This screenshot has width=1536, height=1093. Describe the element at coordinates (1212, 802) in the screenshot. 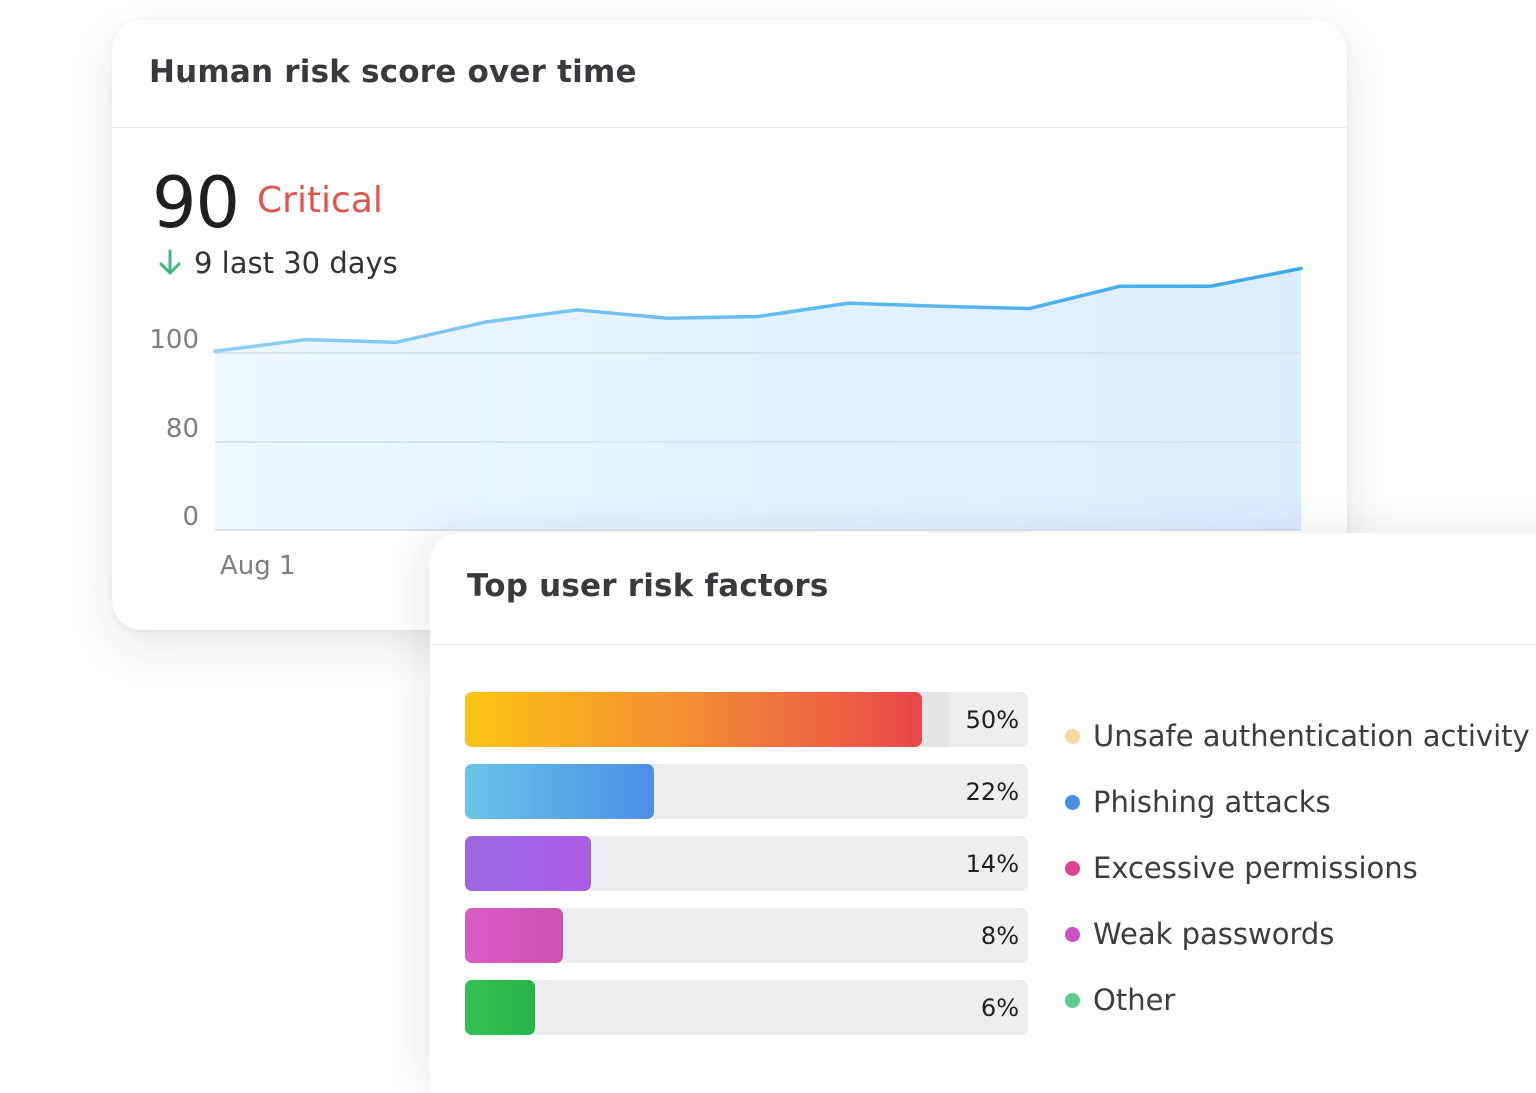

I see `legend-label: Phishing attacks` at that location.